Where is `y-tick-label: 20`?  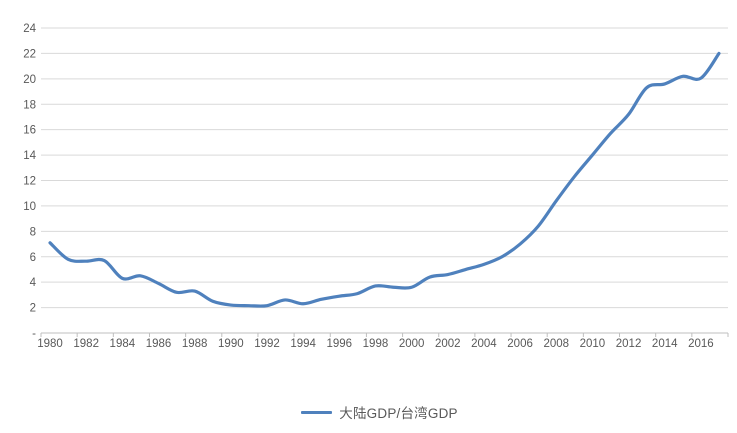
y-tick-label: 20 is located at coordinates (29, 80).